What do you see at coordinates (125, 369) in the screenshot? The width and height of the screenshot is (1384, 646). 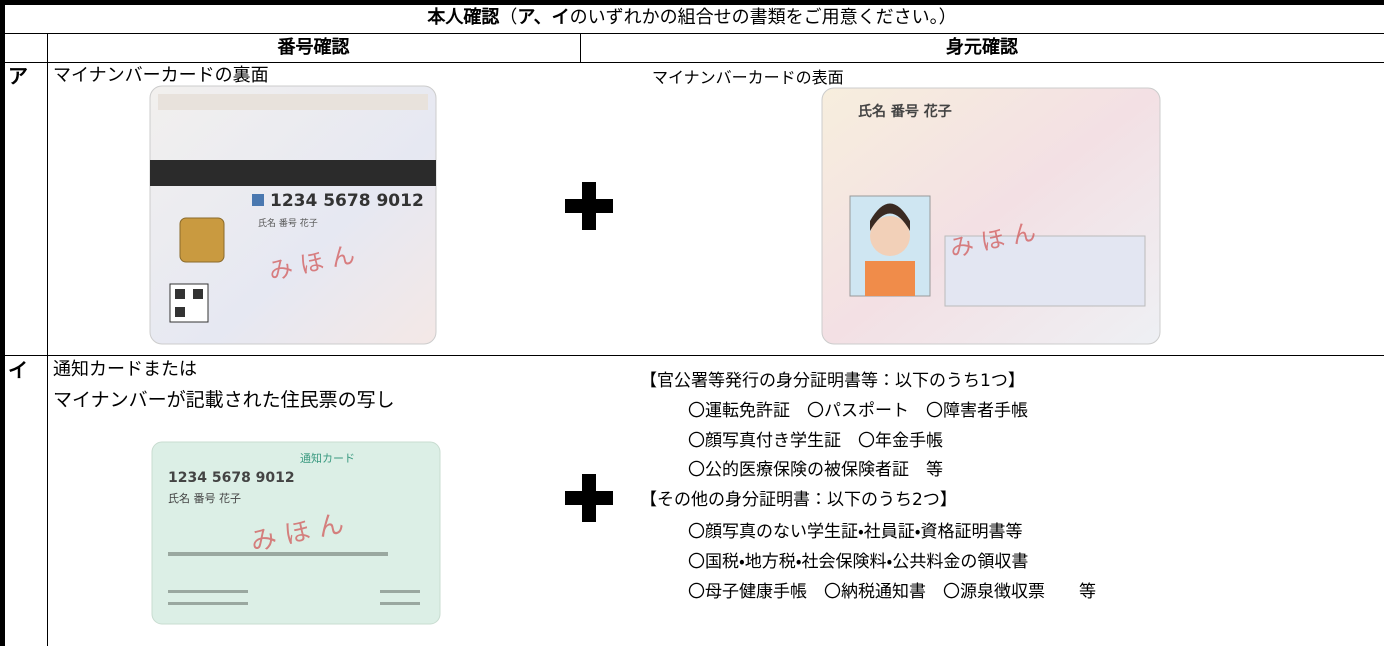 I see `number-check-text: 通知カードまたは` at bounding box center [125, 369].